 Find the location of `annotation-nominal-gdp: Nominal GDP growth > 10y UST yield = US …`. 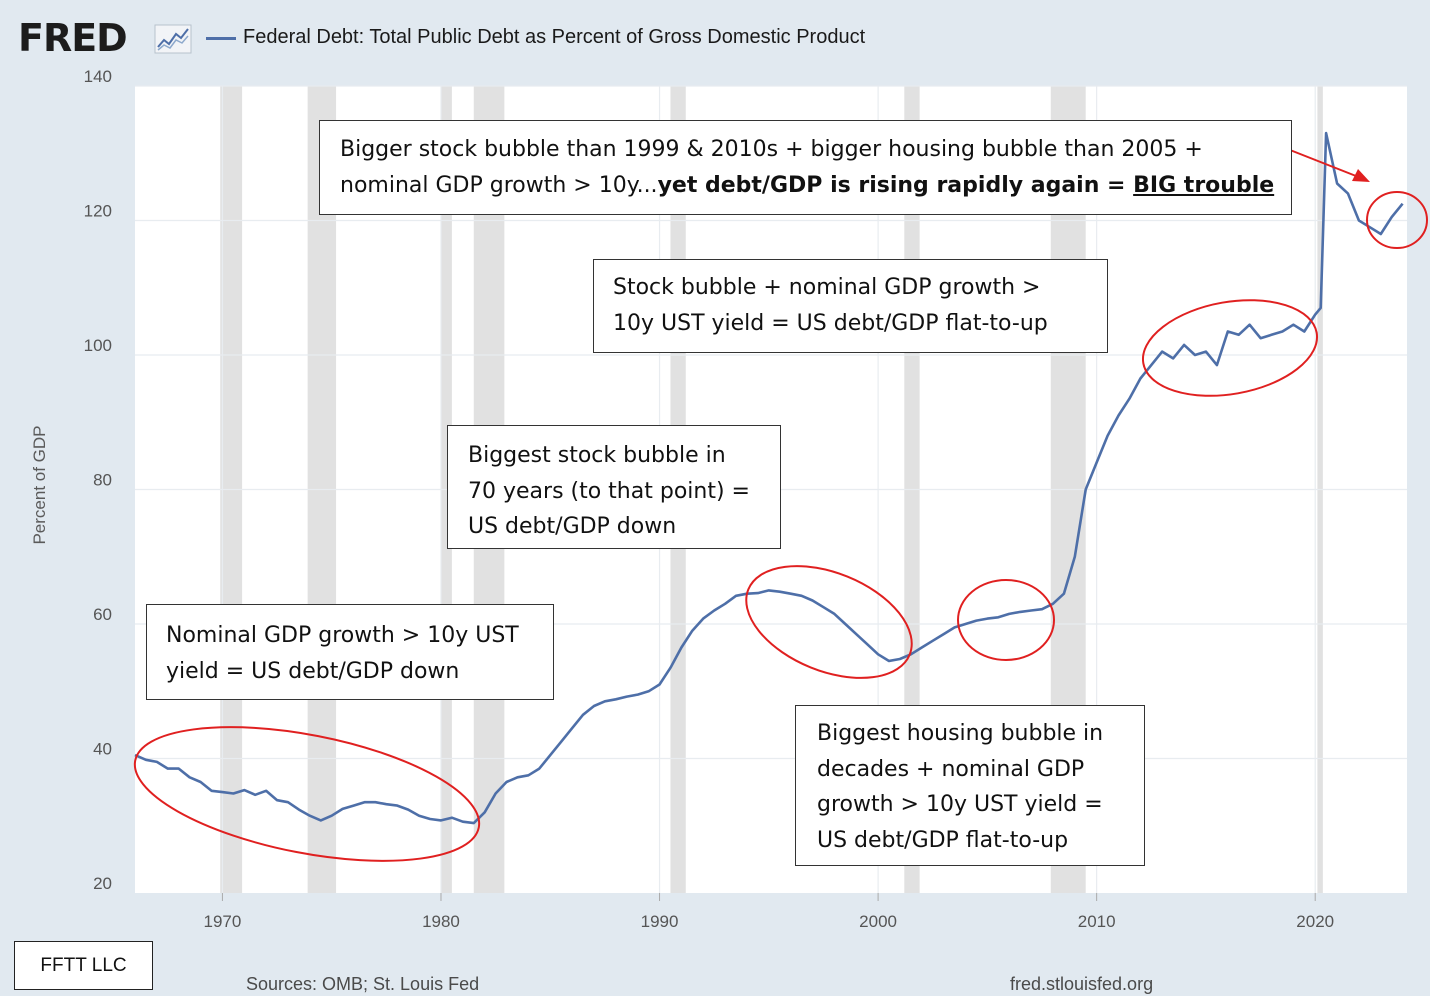

annotation-nominal-gdp: Nominal GDP growth > 10y UST yield = US … is located at coordinates (350, 652).